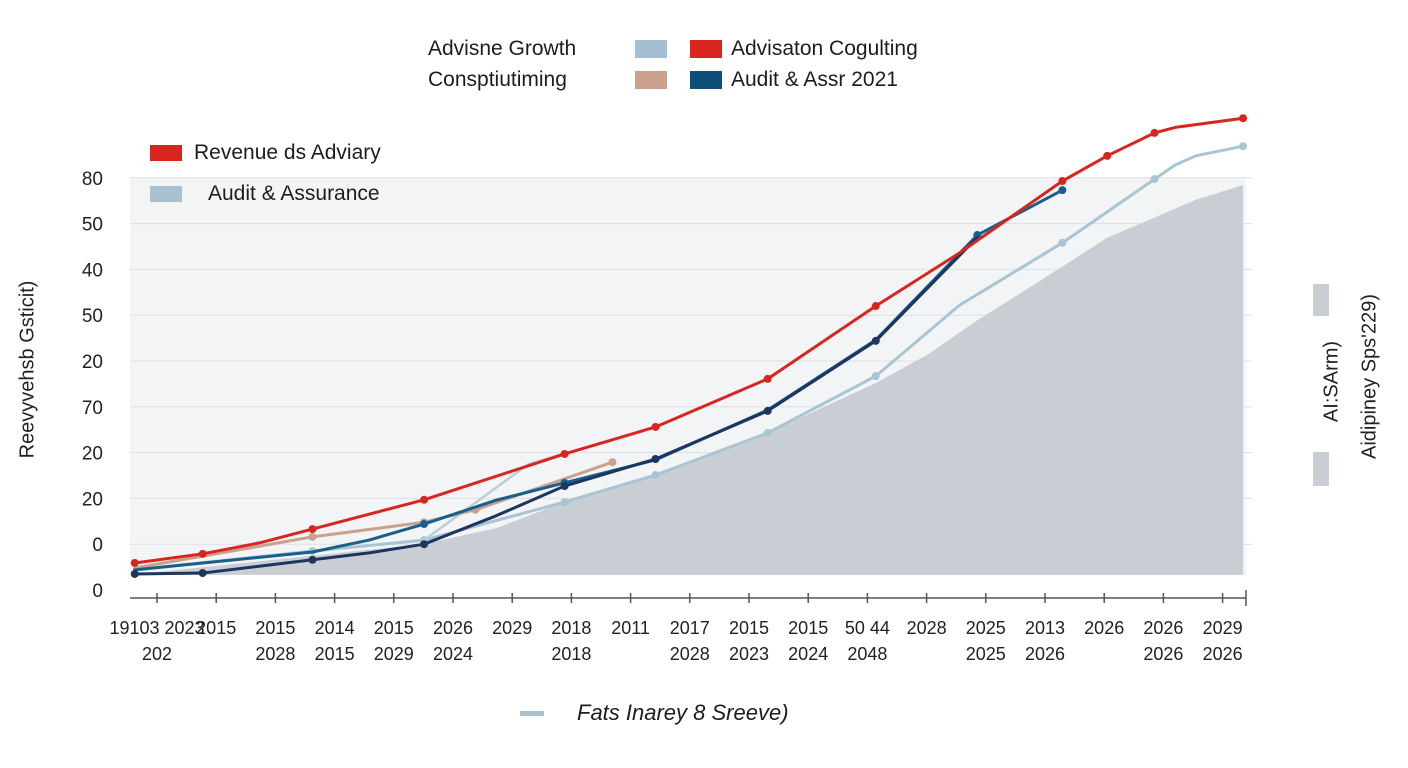  Describe the element at coordinates (867, 654) in the screenshot. I see `x-tick-label: 2048` at that location.